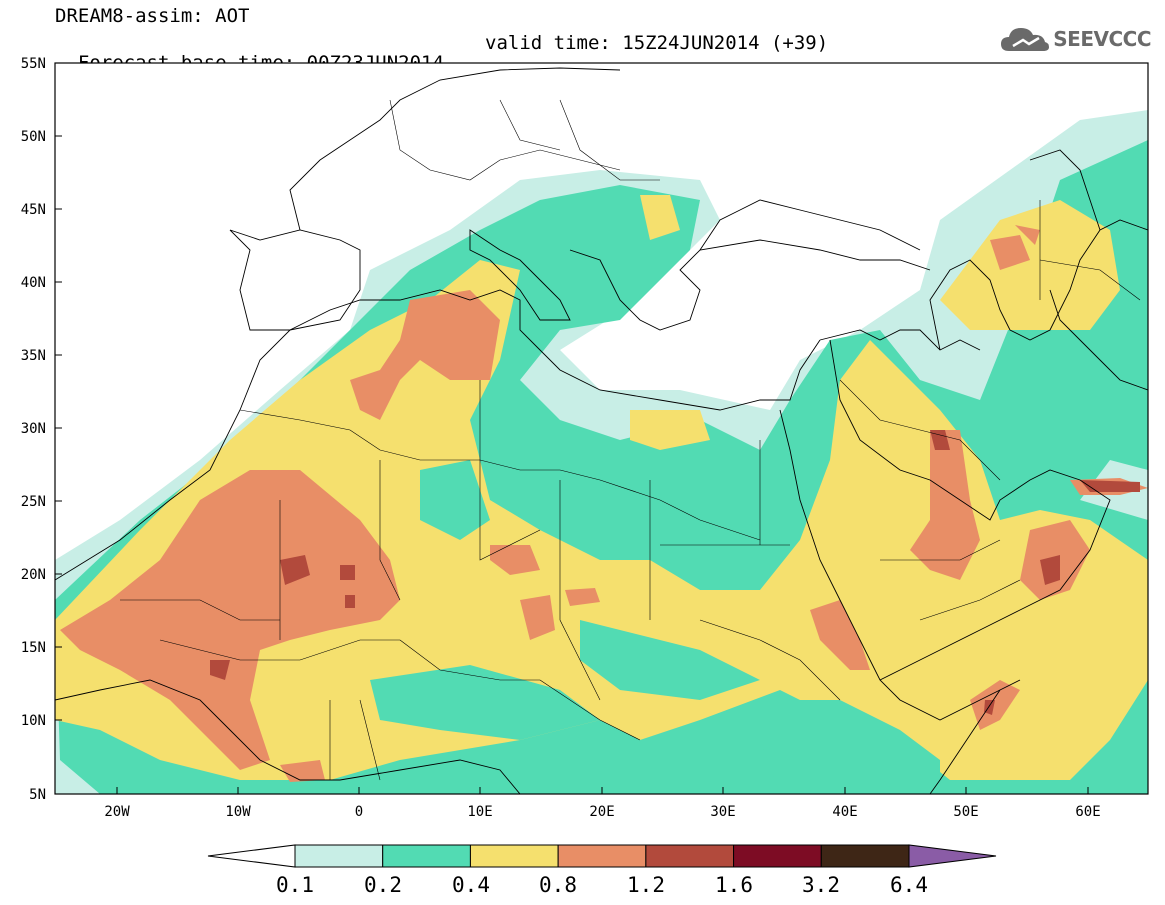 This screenshot has width=1165, height=905. I want to click on lon-label: 20E, so click(601, 812).